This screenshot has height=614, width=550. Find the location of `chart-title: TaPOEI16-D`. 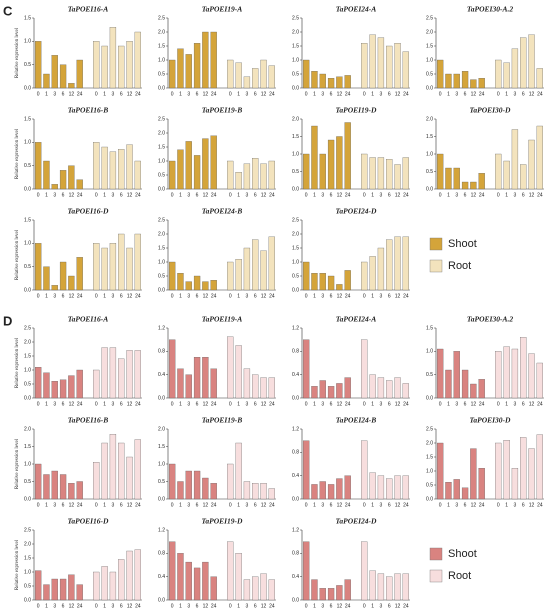

chart-title: TaPOEI16-D is located at coordinates (89, 211).